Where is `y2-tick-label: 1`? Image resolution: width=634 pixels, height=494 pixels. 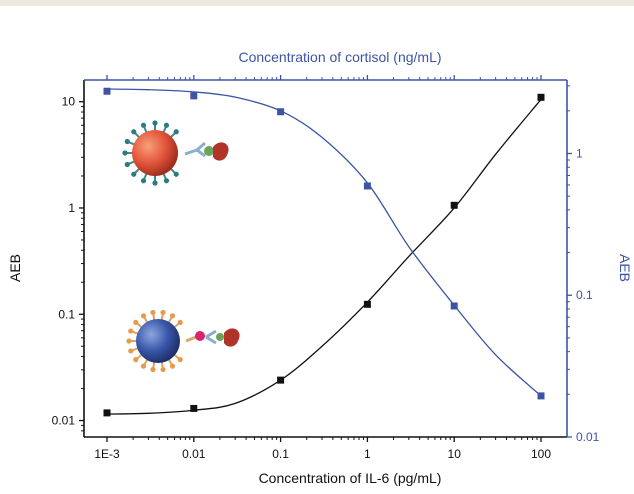 y2-tick-label: 1 is located at coordinates (579, 153).